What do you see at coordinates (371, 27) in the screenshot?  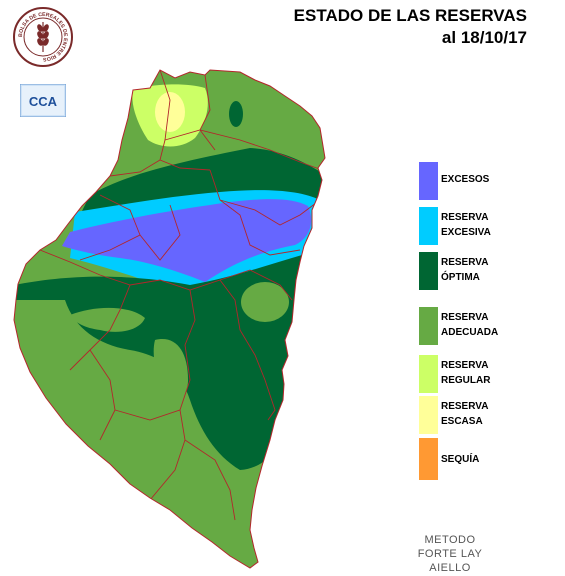 I see `map-title: ESTADO DE LAS RESERVAS al 18/10/17` at bounding box center [371, 27].